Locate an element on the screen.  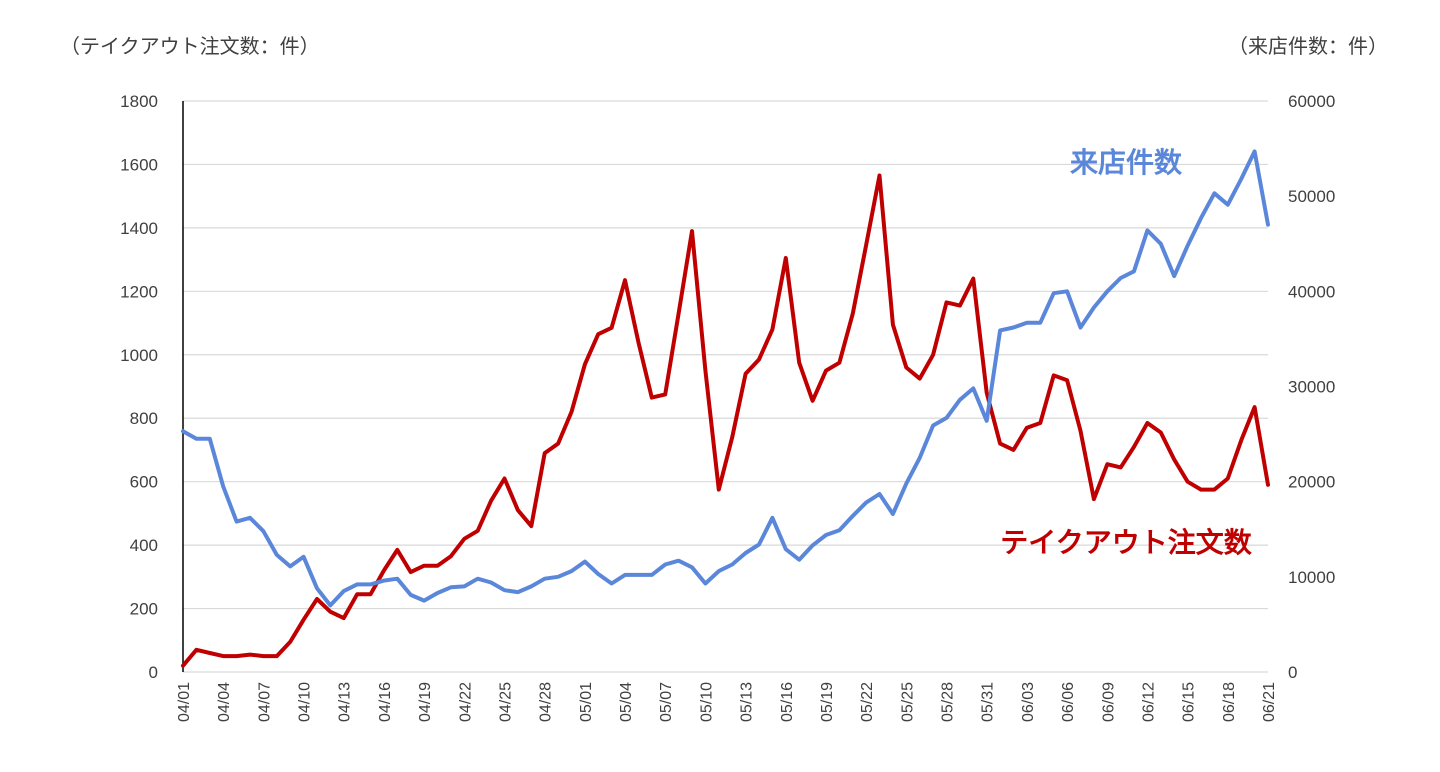
x-tick-label: 05/22 is located at coordinates (867, 702).